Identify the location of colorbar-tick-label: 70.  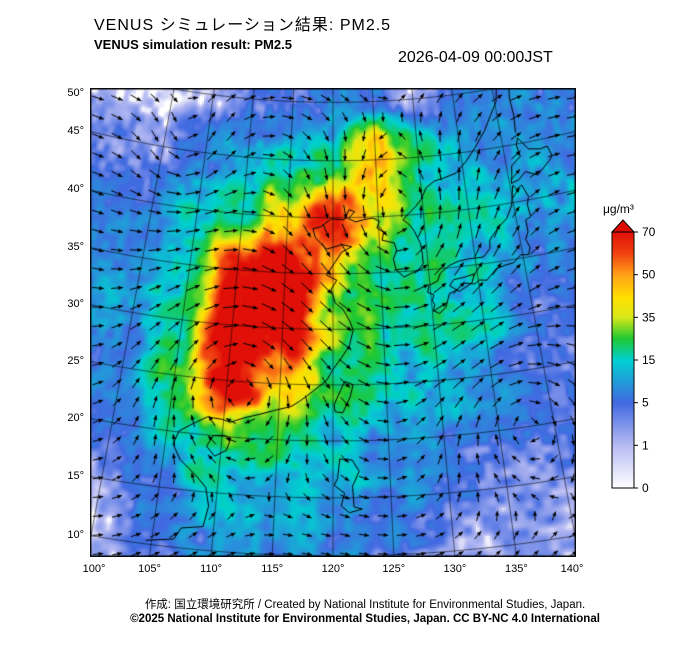
(649, 232).